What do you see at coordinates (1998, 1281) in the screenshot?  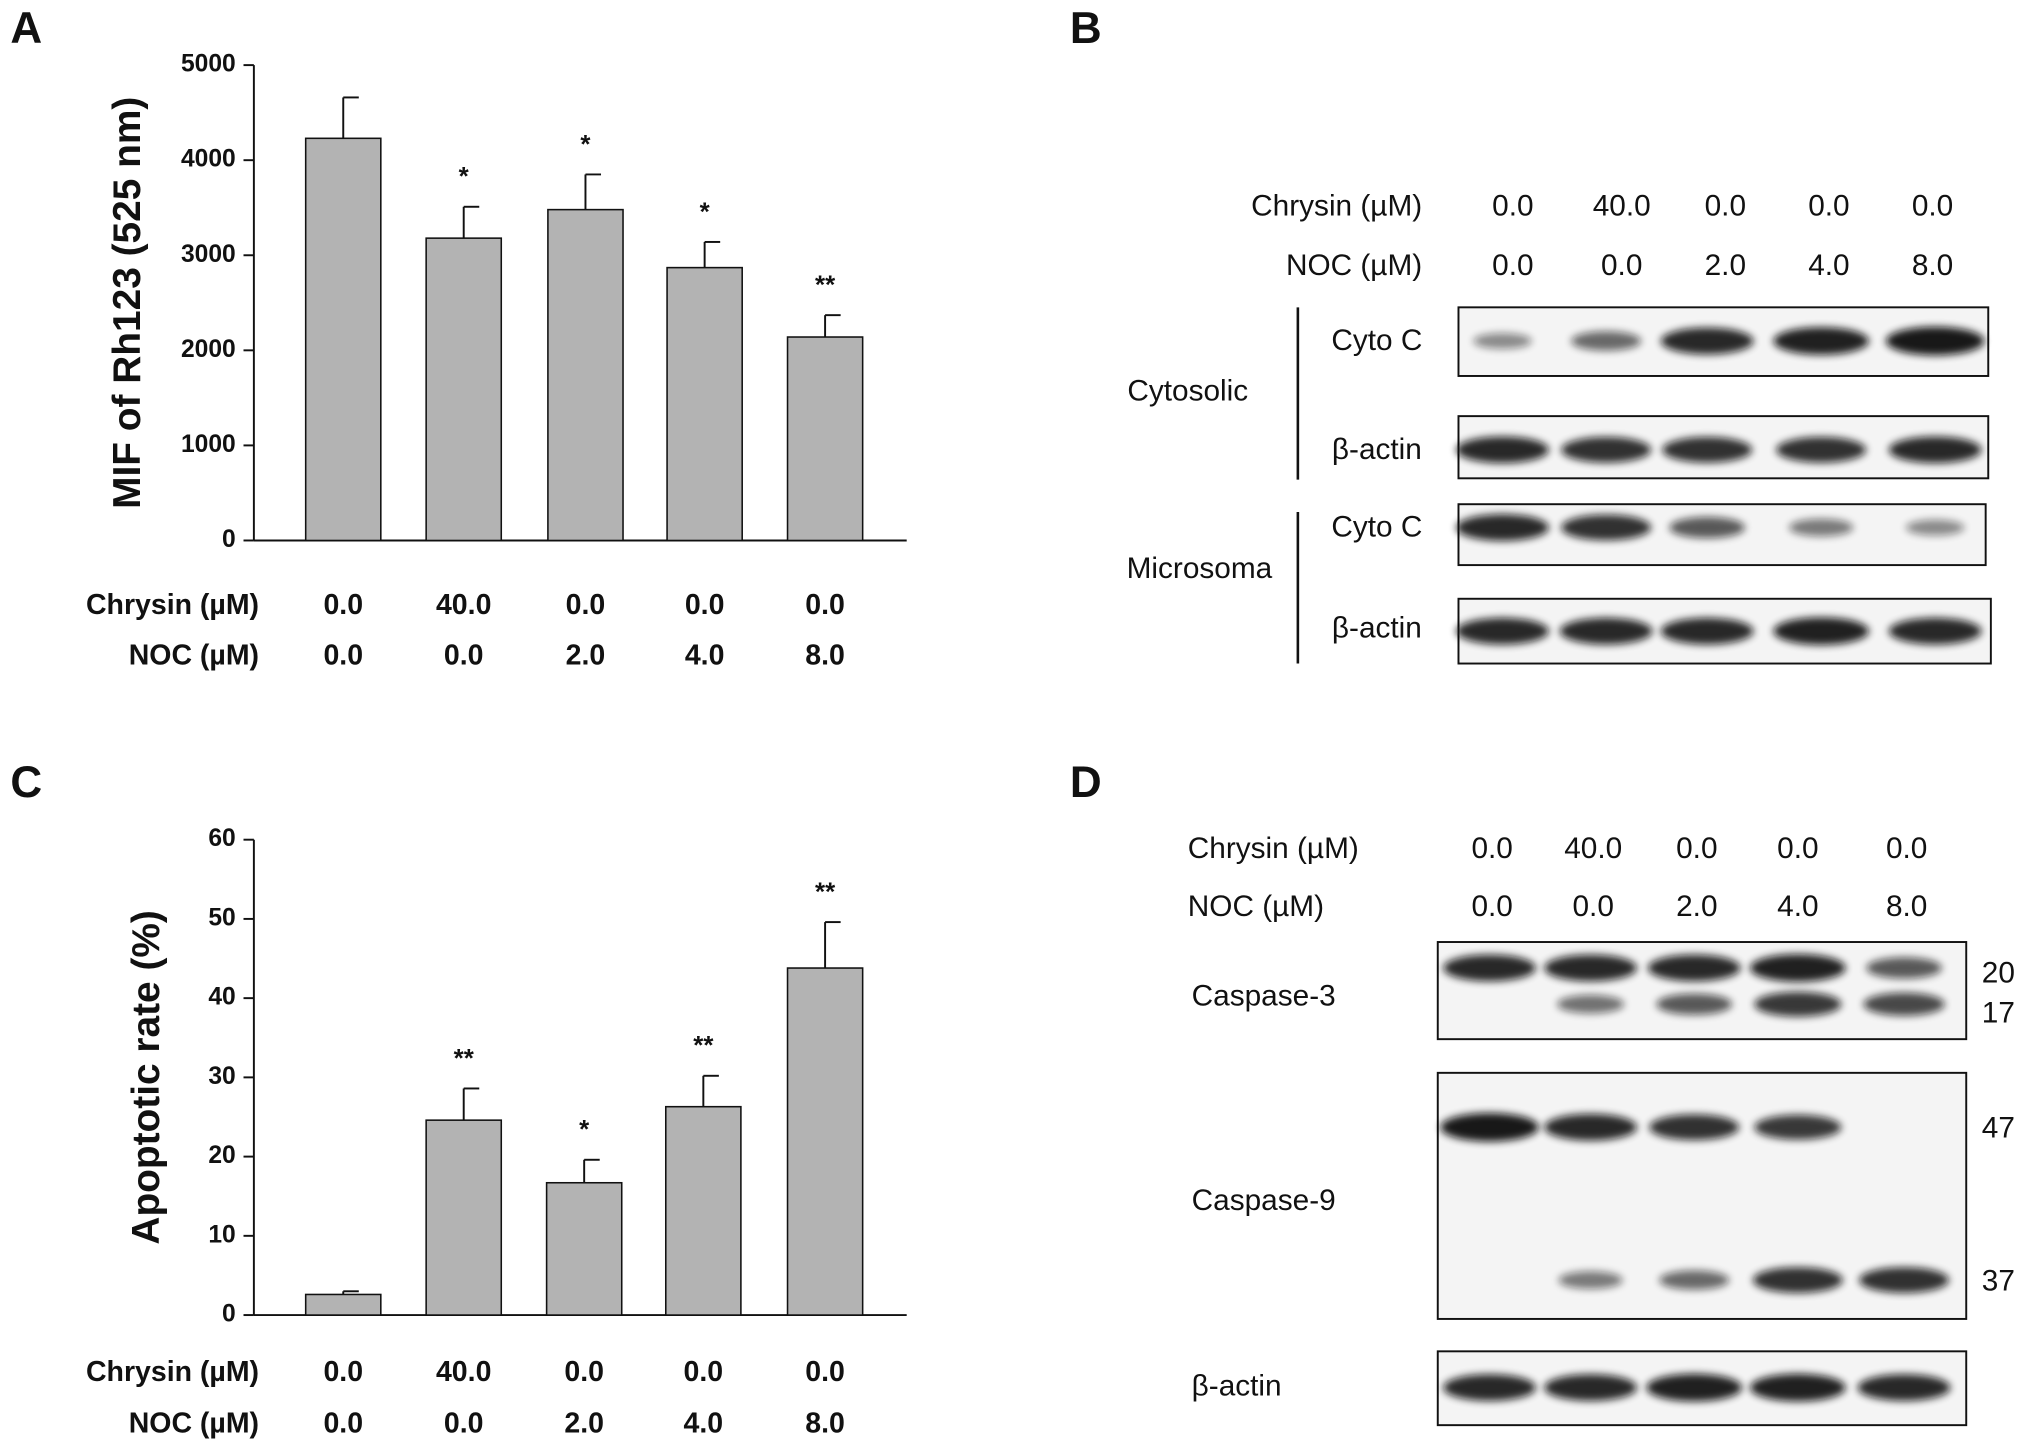 I see `mw-marker: 37` at bounding box center [1998, 1281].